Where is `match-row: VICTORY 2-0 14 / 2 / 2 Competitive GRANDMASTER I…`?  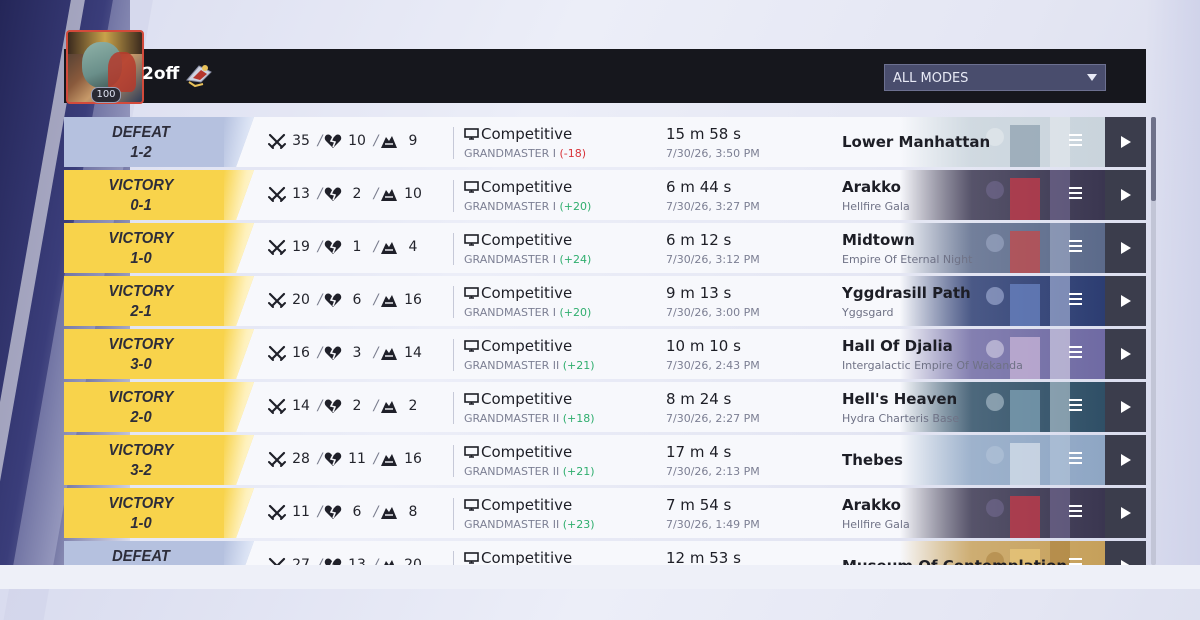 match-row: VICTORY 2-0 14 / 2 / 2 Competitive GRANDMASTER I… is located at coordinates (584, 407).